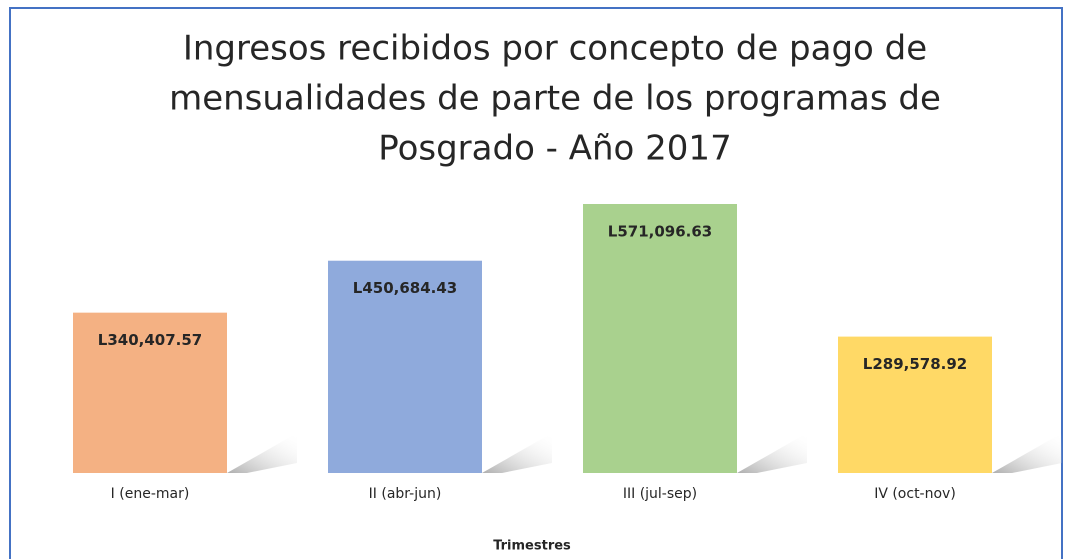 The height and width of the screenshot is (559, 1072). What do you see at coordinates (915, 364) in the screenshot?
I see `value-label: L289,578.92` at bounding box center [915, 364].